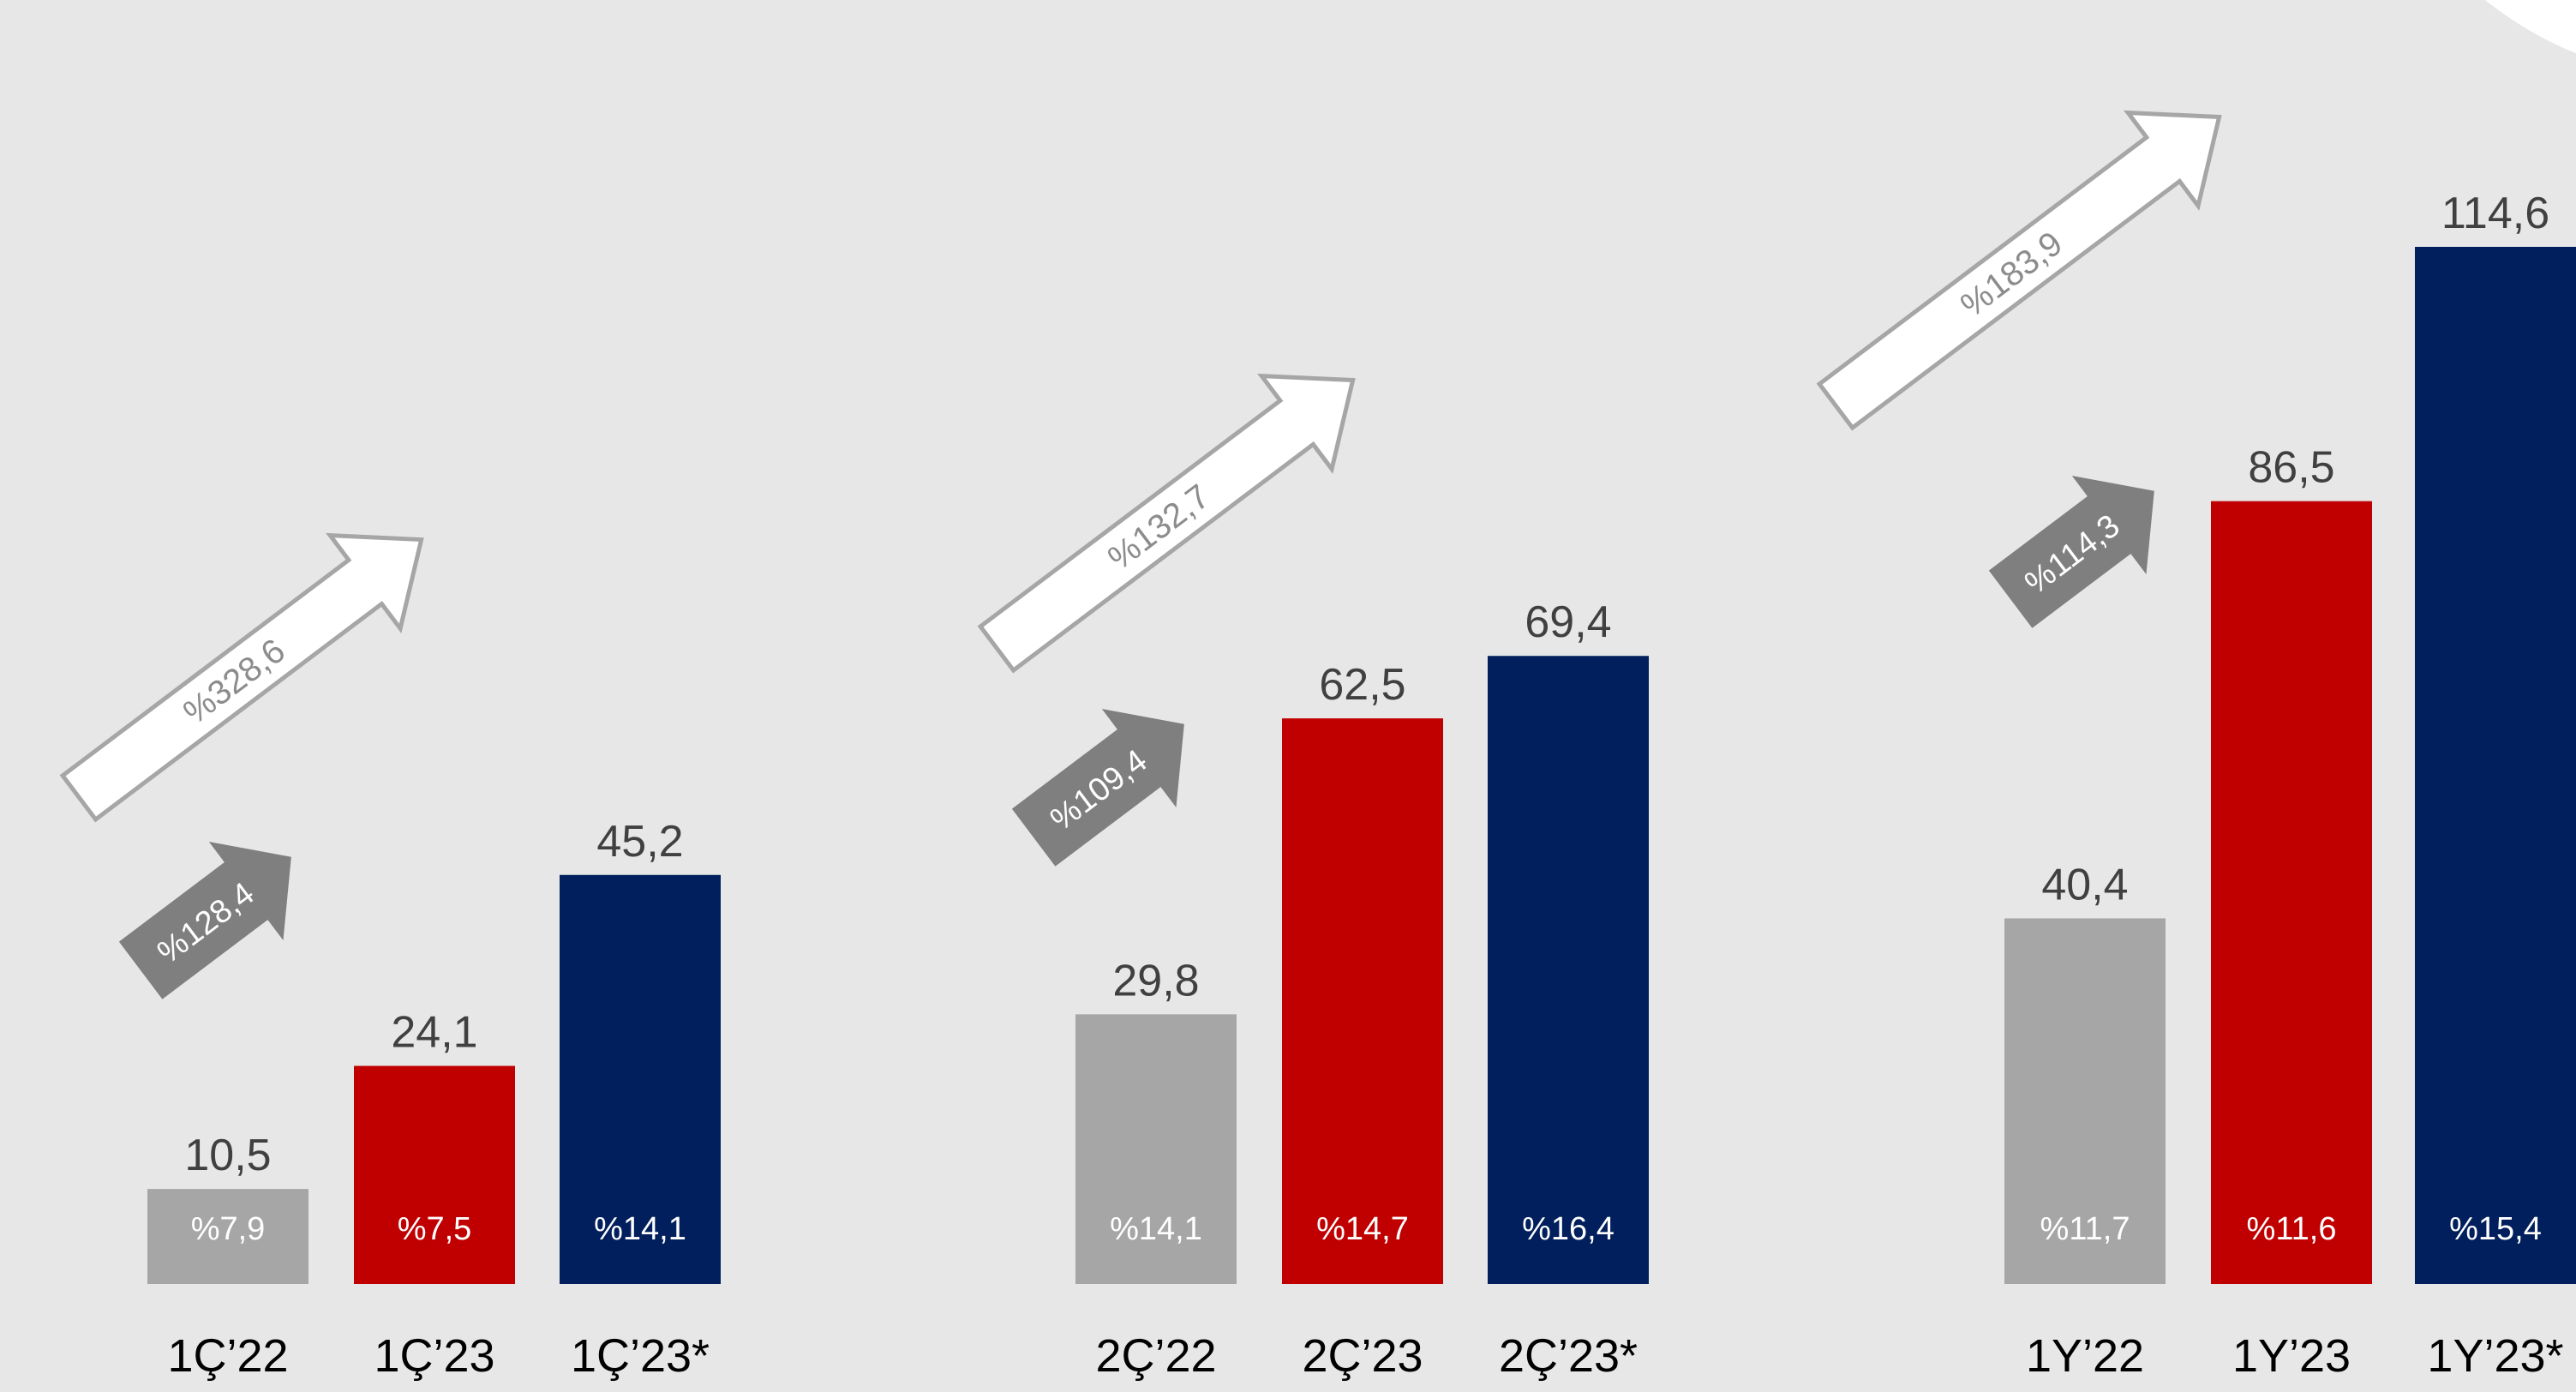 The image size is (2576, 1392). What do you see at coordinates (227, 1356) in the screenshot?
I see `category-tick-label: 1Ç’22` at bounding box center [227, 1356].